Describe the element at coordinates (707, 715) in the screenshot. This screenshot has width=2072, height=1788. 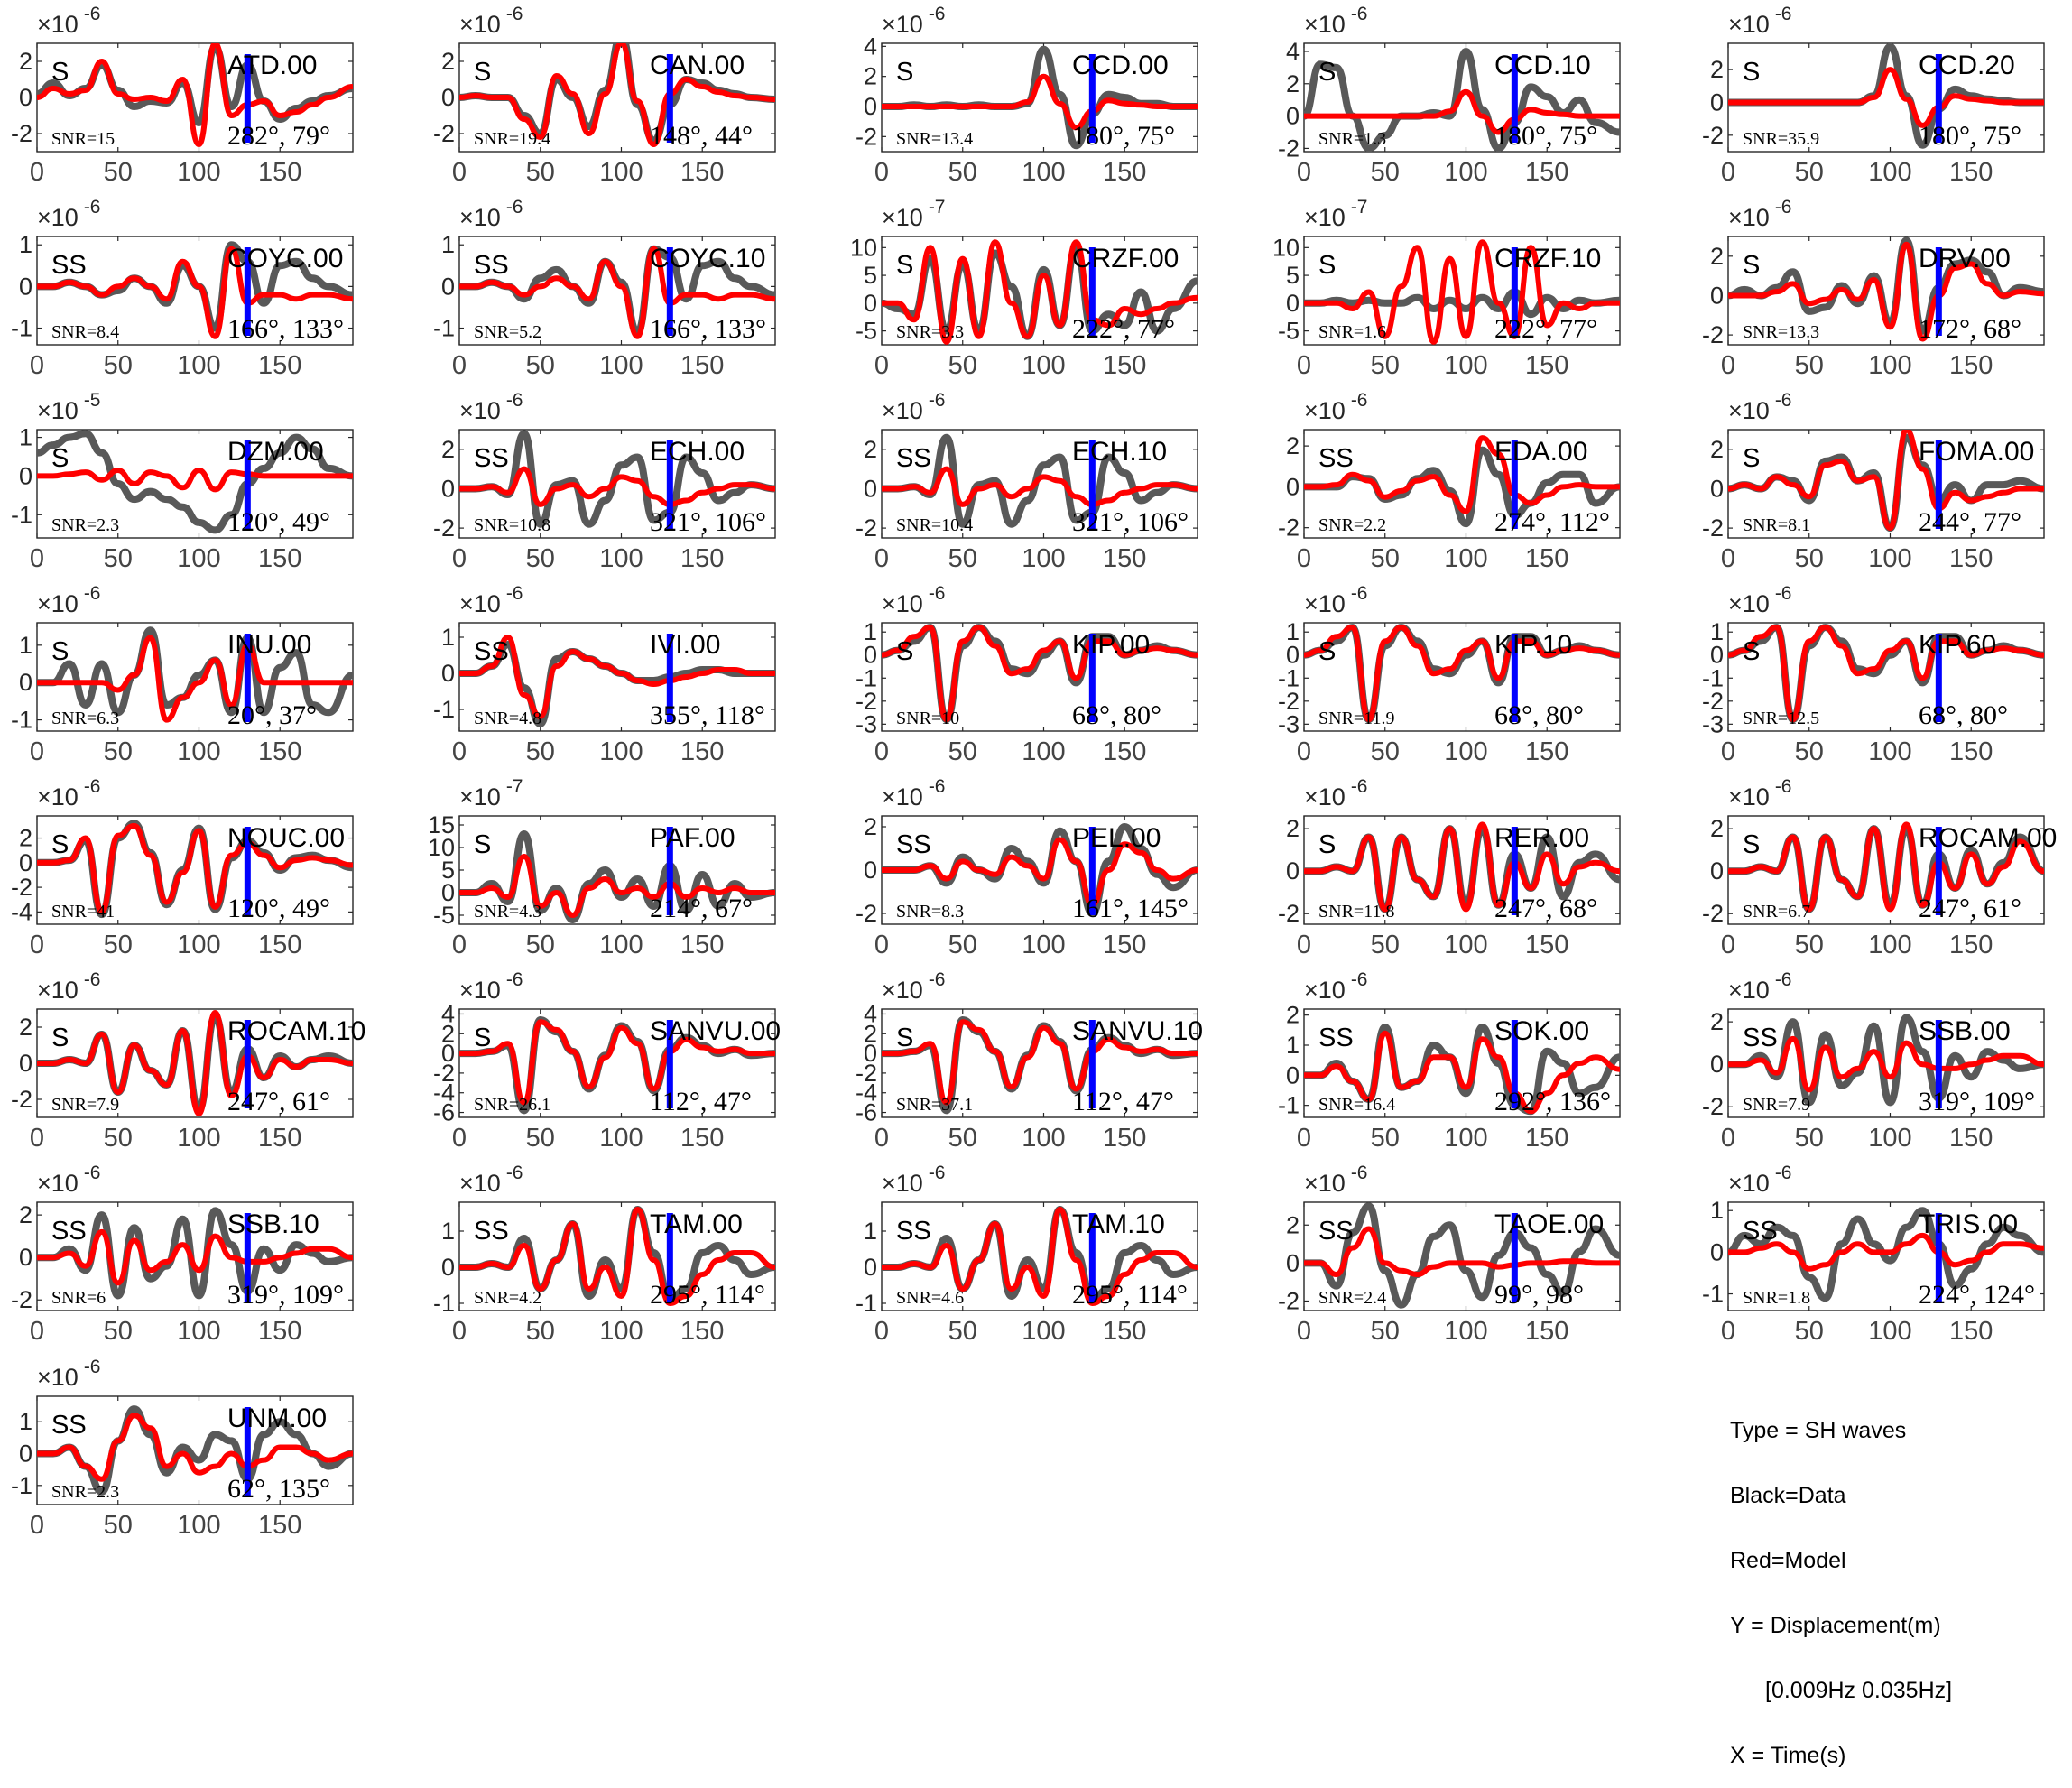
I see `angles-label: 355°, 118°` at that location.